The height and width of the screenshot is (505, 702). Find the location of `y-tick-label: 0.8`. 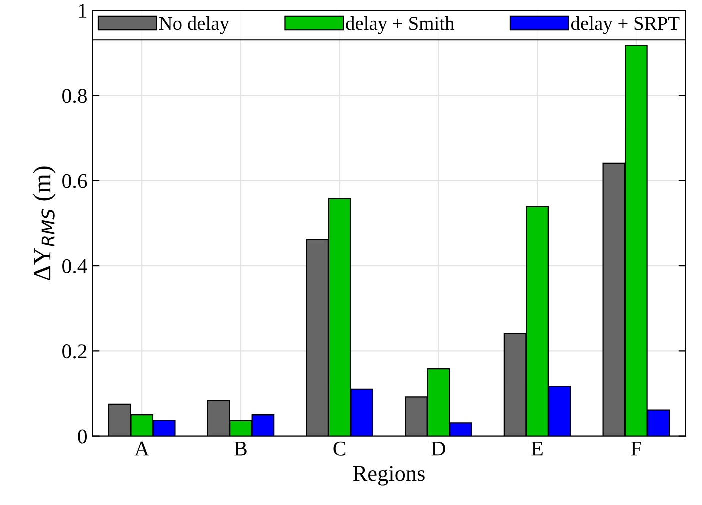

y-tick-label: 0.8 is located at coordinates (75, 96).